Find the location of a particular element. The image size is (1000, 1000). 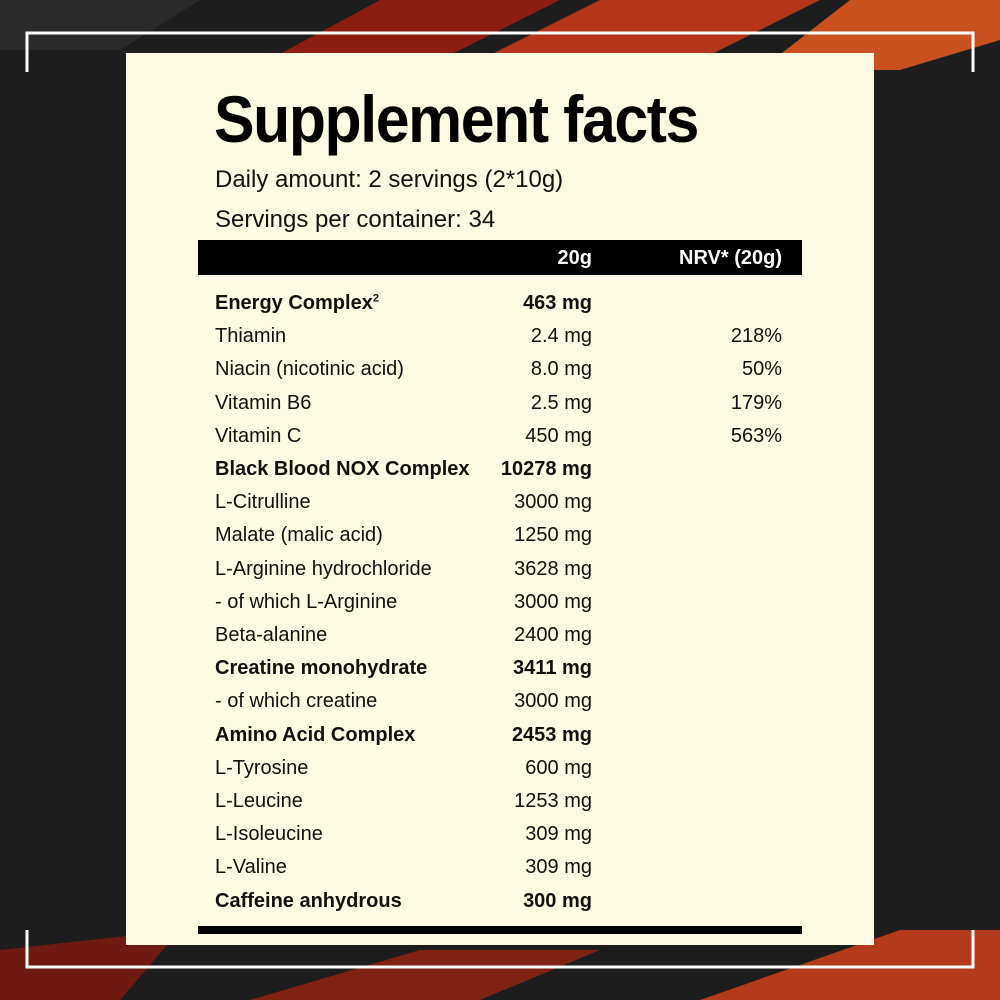

title: Supplement facts is located at coordinates (456, 119).